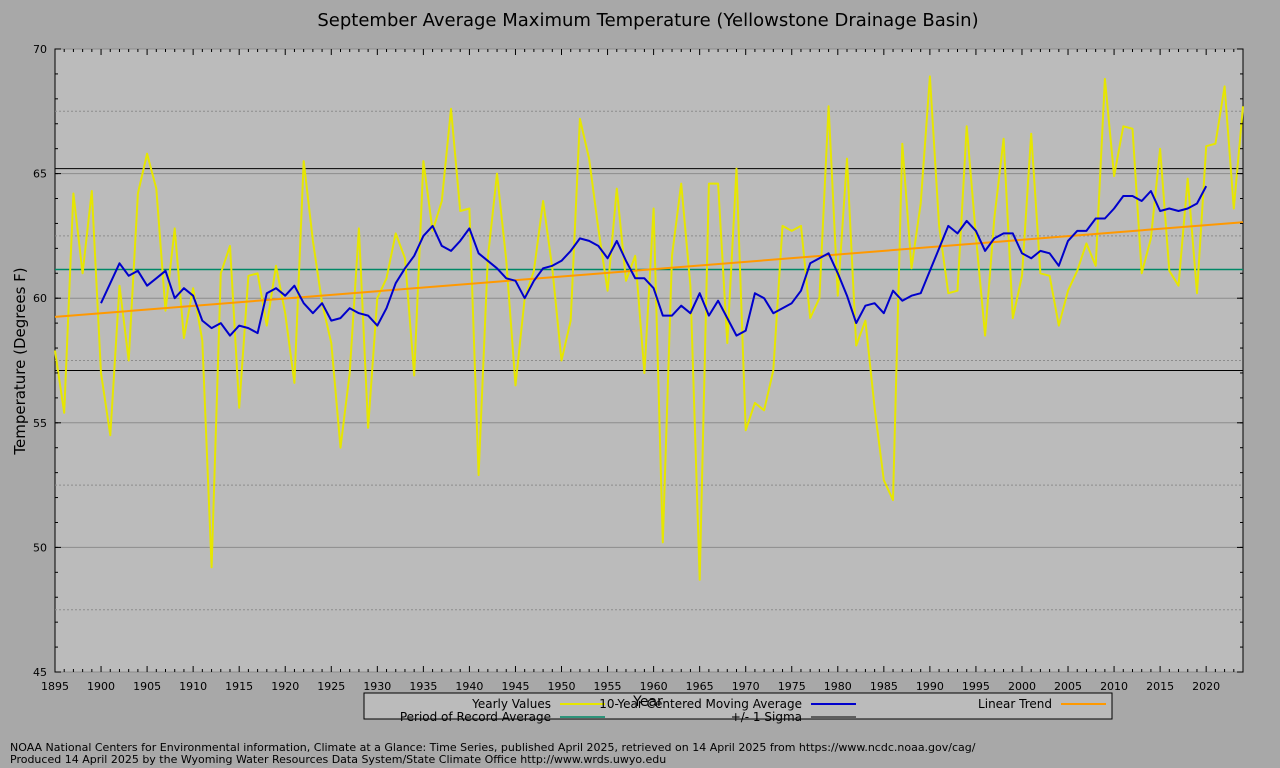  Describe the element at coordinates (1068, 686) in the screenshot. I see `x-tick-label: 2005` at that location.